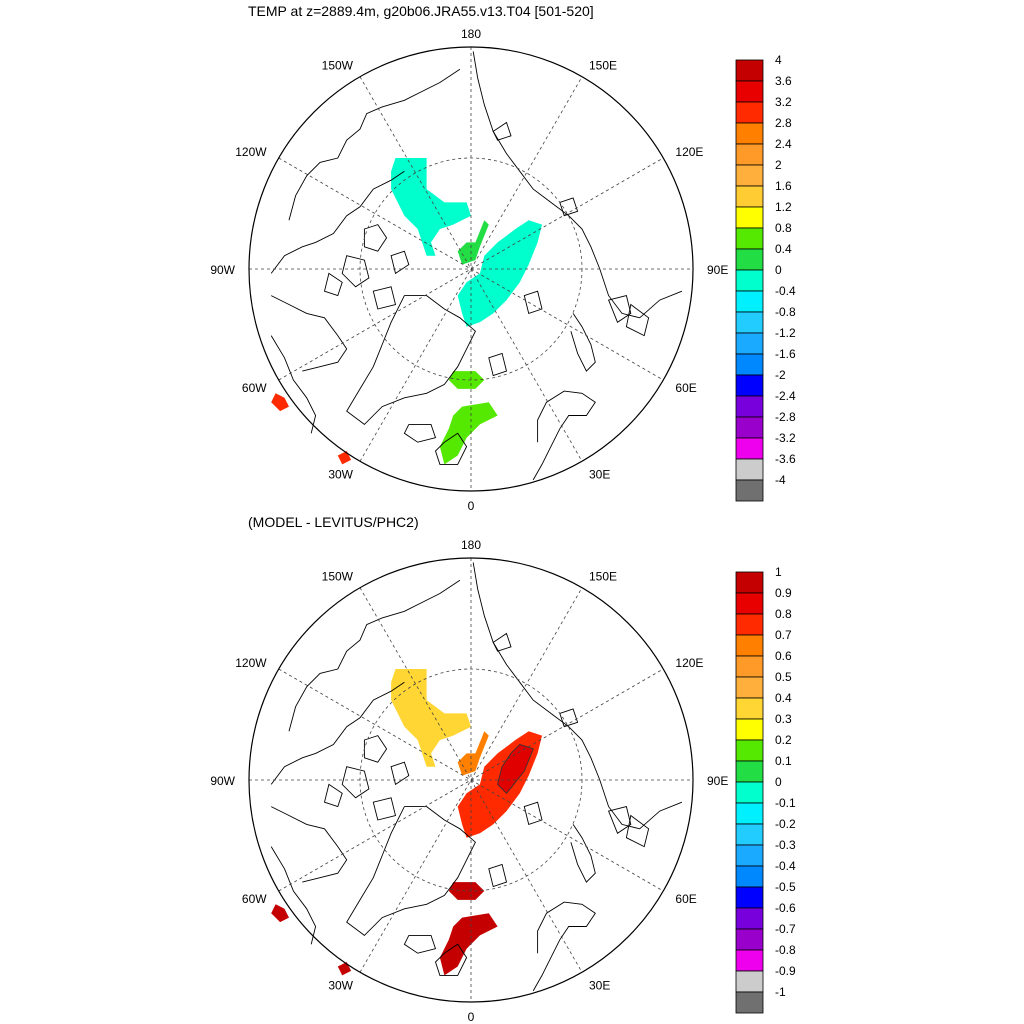  What do you see at coordinates (785, 887) in the screenshot?
I see `colorbar-label: -0.5` at bounding box center [785, 887].